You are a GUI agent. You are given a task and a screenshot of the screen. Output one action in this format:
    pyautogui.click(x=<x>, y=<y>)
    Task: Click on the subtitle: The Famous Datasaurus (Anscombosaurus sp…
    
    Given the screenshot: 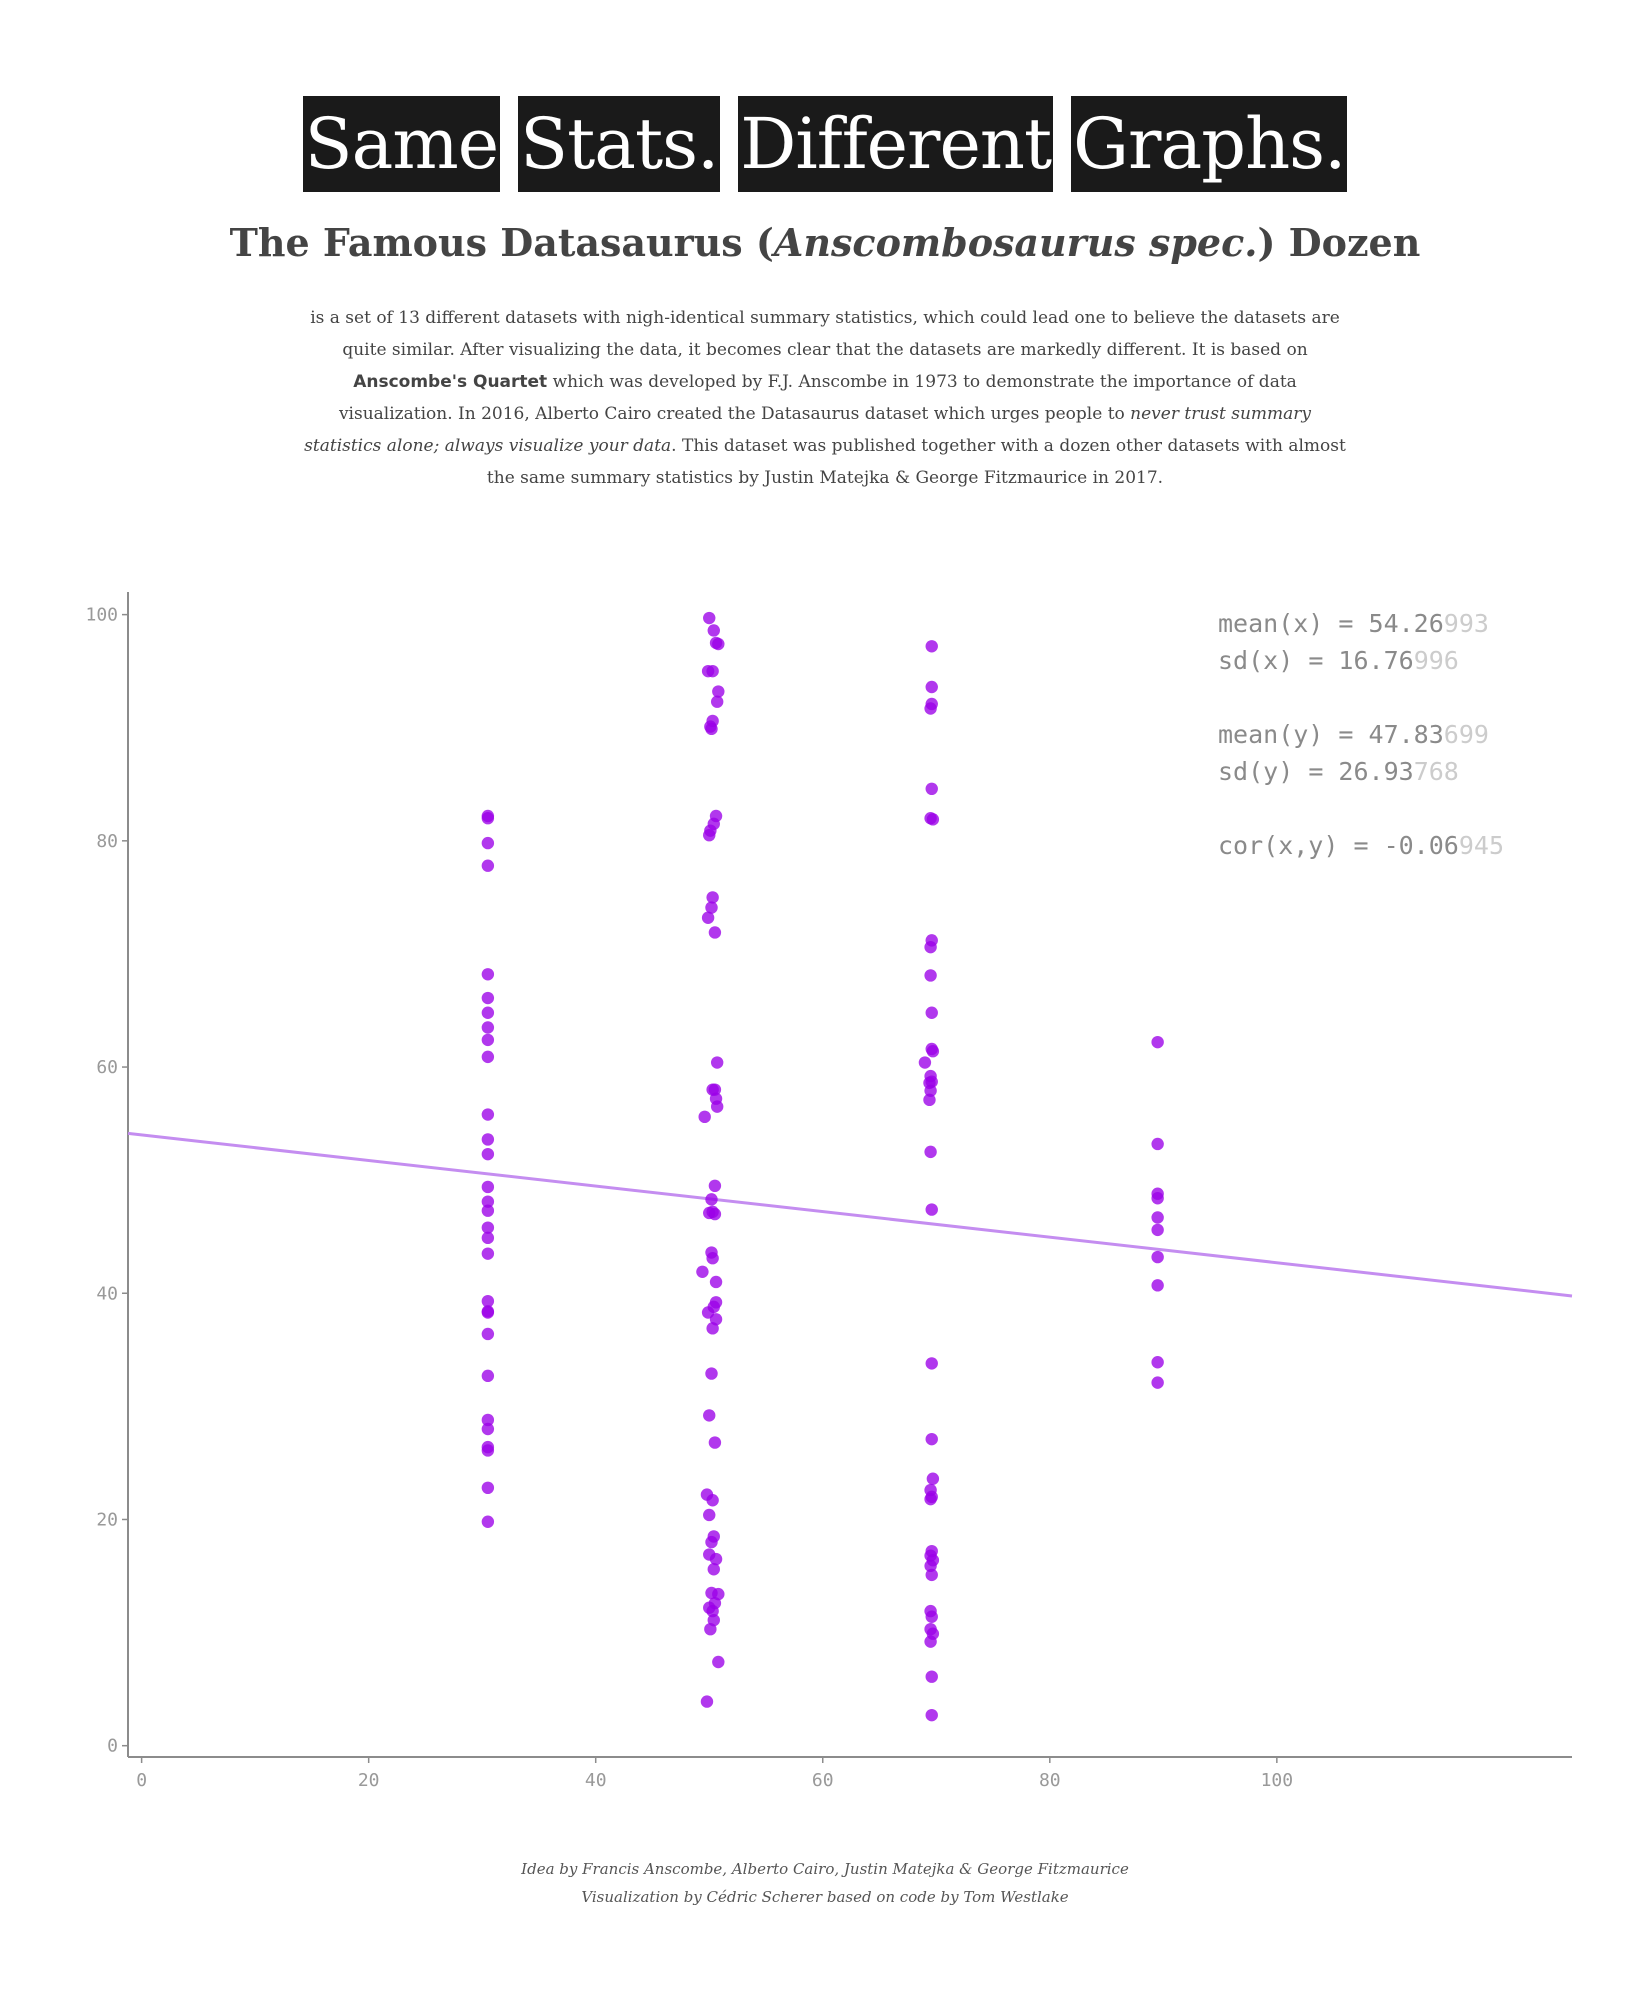 What is the action you would take?
    pyautogui.click(x=825, y=242)
    